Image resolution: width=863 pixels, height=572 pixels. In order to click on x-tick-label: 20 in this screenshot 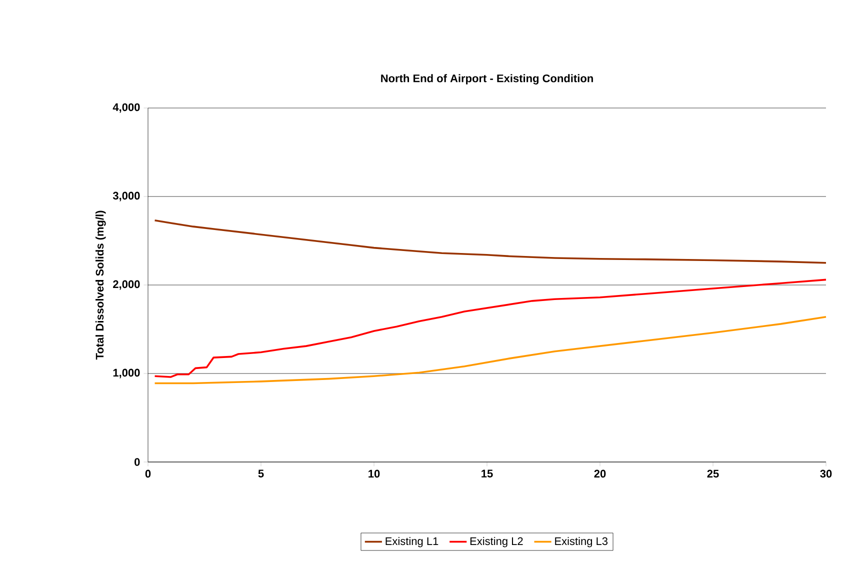, I will do `click(600, 474)`.